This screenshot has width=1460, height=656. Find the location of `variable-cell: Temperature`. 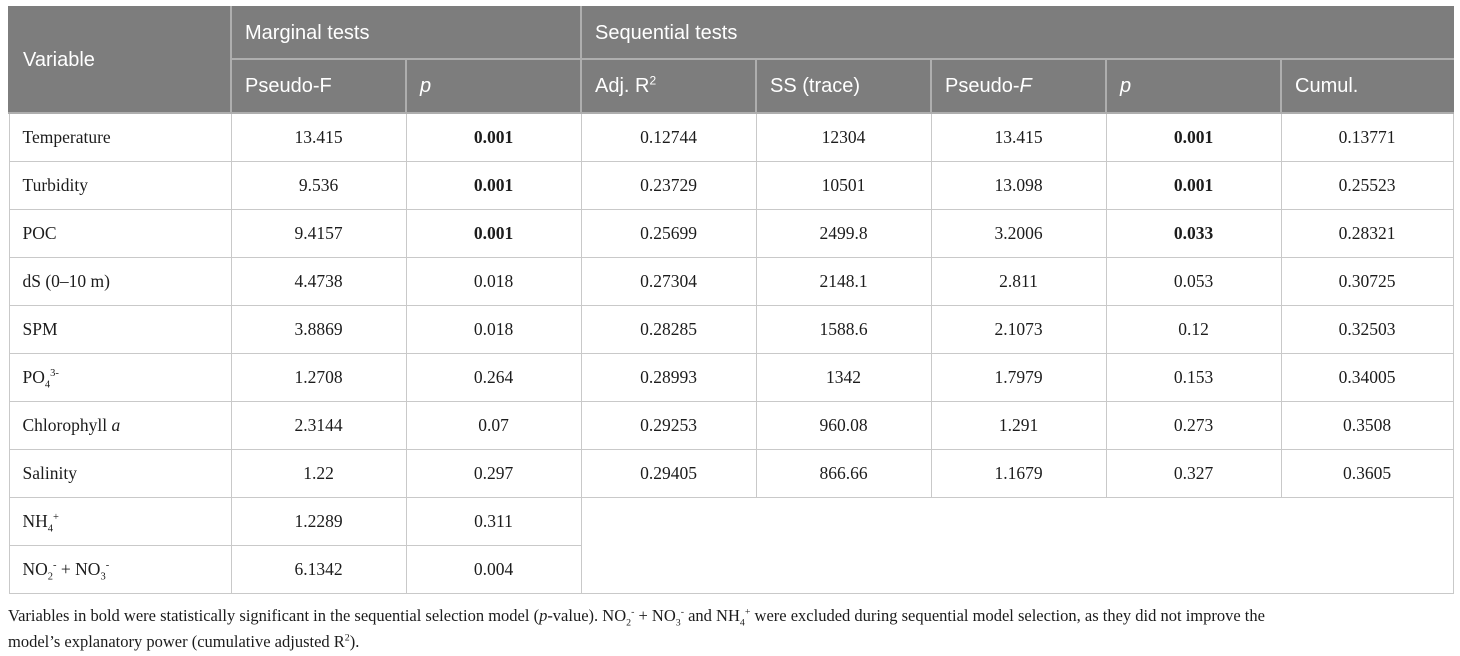

variable-cell: Temperature is located at coordinates (120, 137).